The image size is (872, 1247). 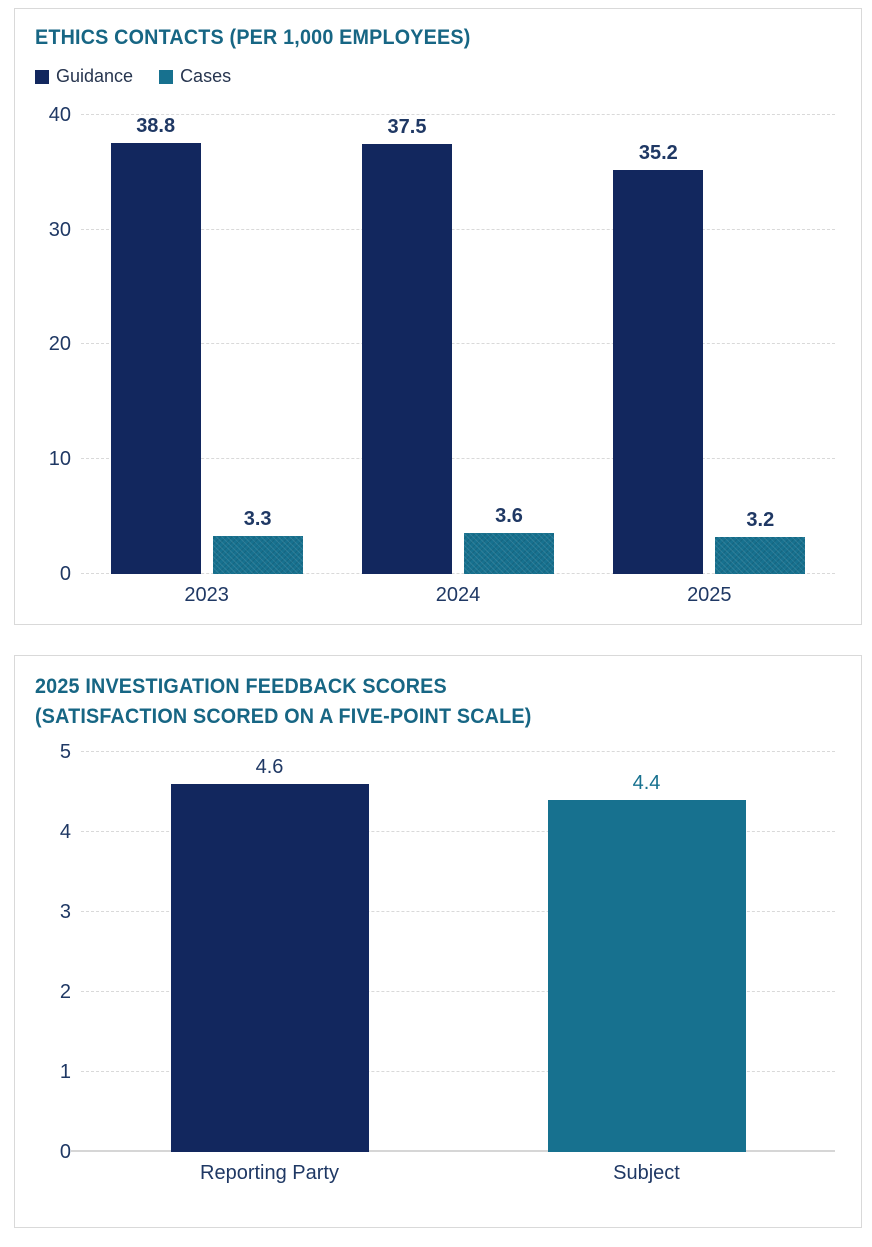 I want to click on x-axis-label-reporting-party: Reporting Party, so click(x=269, y=1172).